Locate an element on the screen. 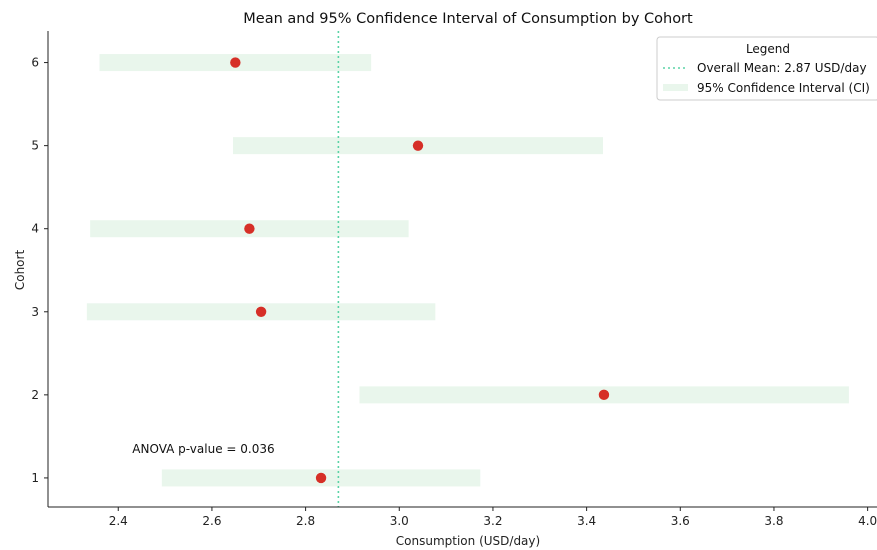 This screenshot has height=550, width=877. x-tick-label: 3.8 is located at coordinates (773, 521).